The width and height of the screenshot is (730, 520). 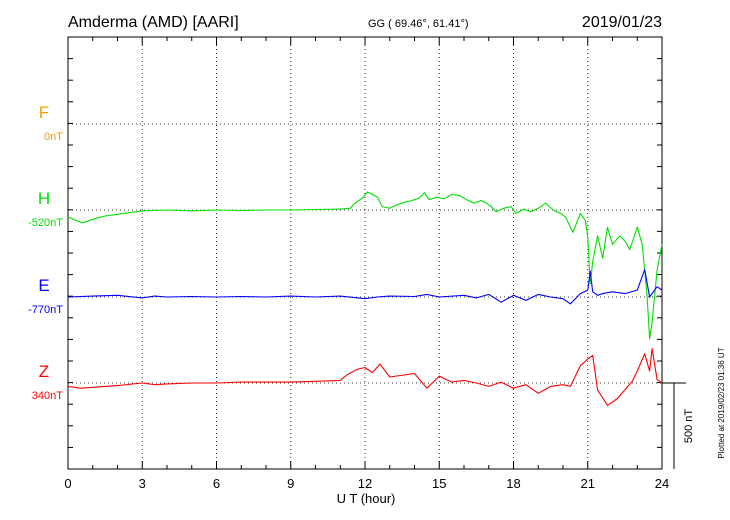 I want to click on x-tick-label: 21, so click(x=588, y=483).